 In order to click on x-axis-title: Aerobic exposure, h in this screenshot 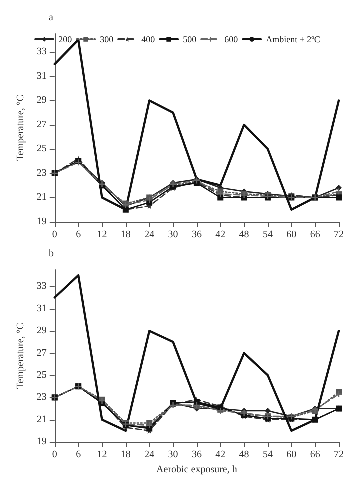, I will do `click(197, 470)`.